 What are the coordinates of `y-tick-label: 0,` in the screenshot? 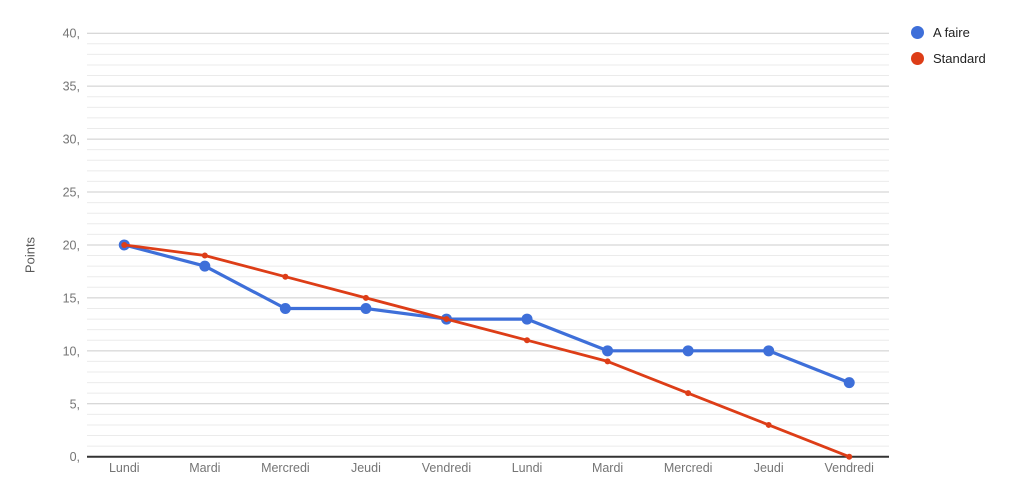 It's located at (75, 457).